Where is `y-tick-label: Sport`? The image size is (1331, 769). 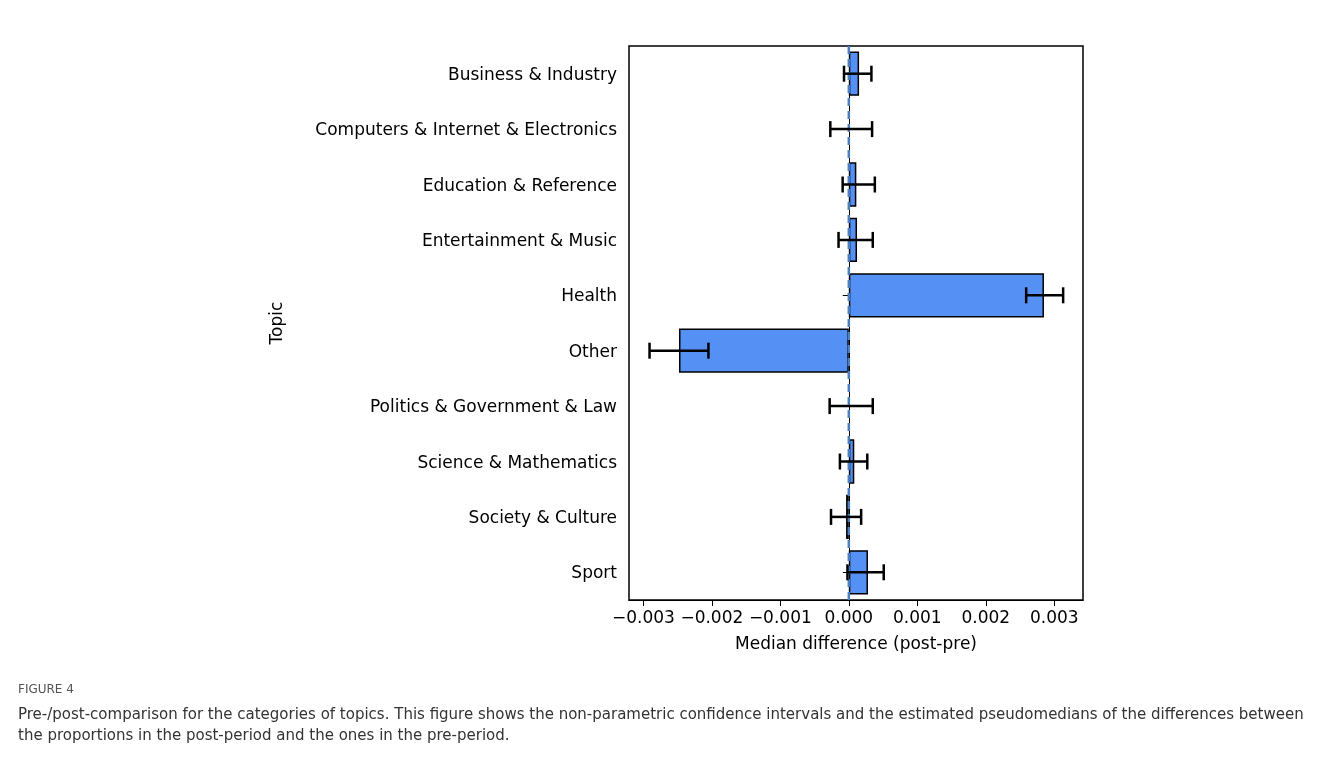 y-tick-label: Sport is located at coordinates (594, 572).